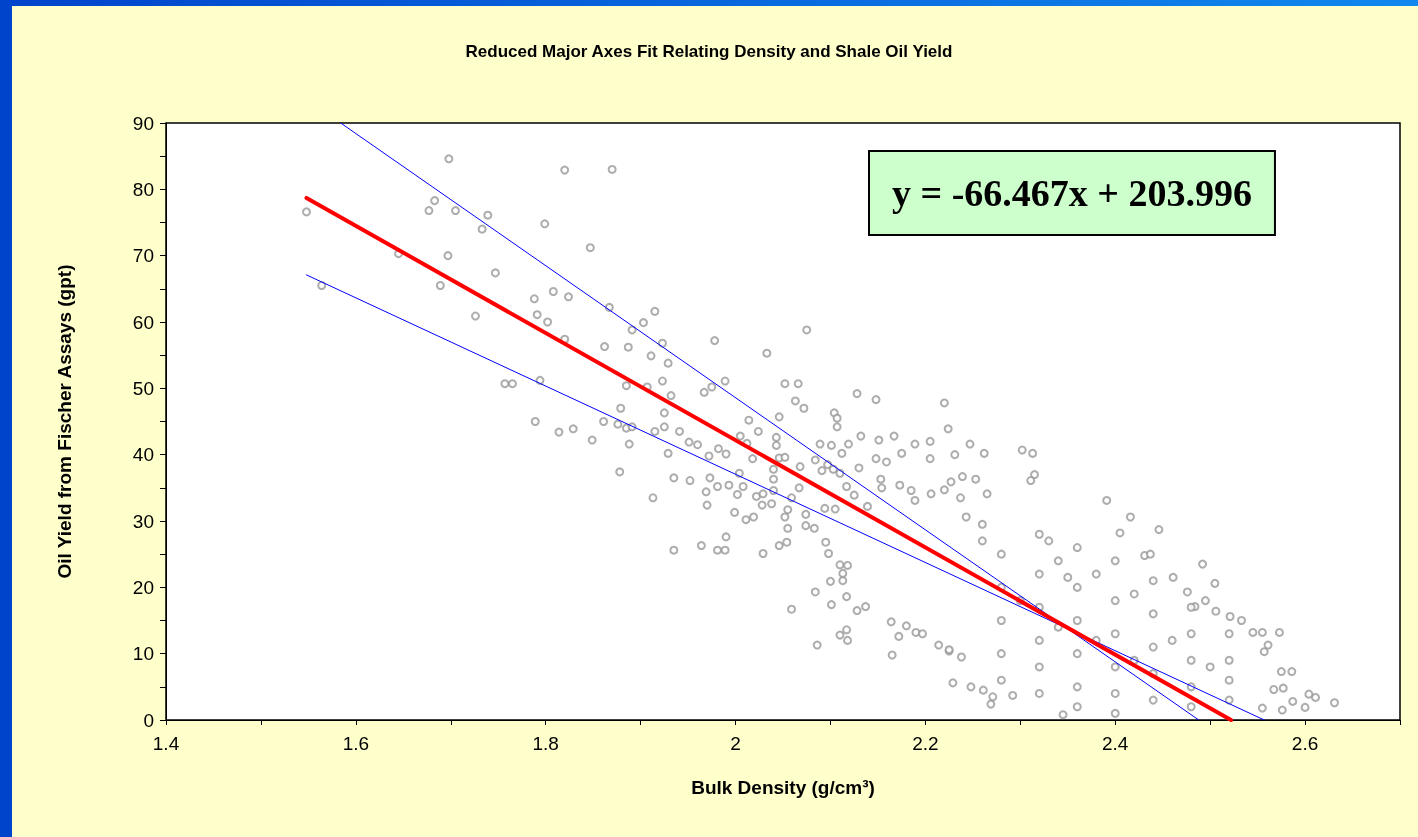  What do you see at coordinates (356, 743) in the screenshot?
I see `x-tick-label: 1.6` at bounding box center [356, 743].